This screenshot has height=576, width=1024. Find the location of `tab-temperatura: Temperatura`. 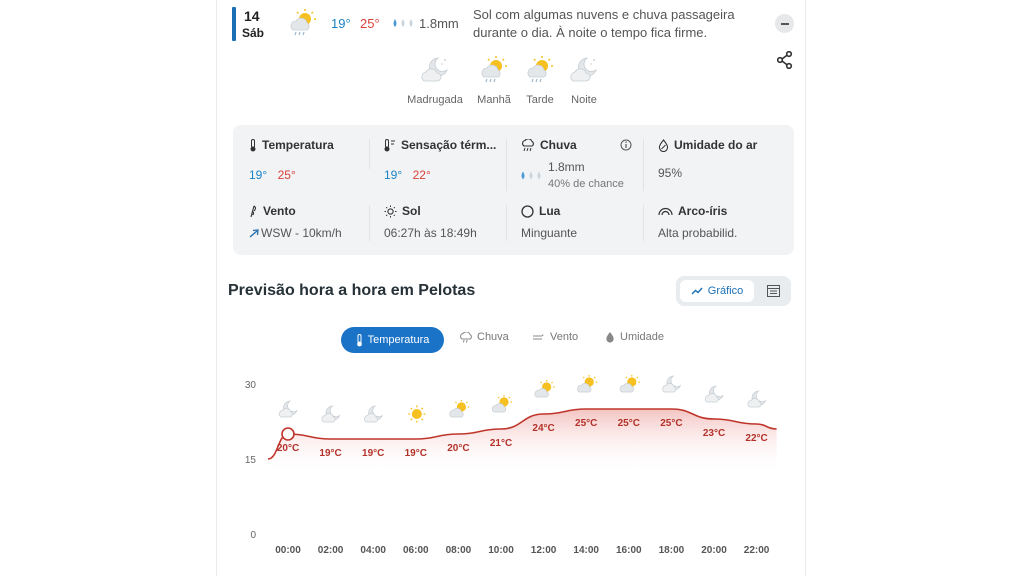

tab-temperatura: Temperatura is located at coordinates (392, 340).